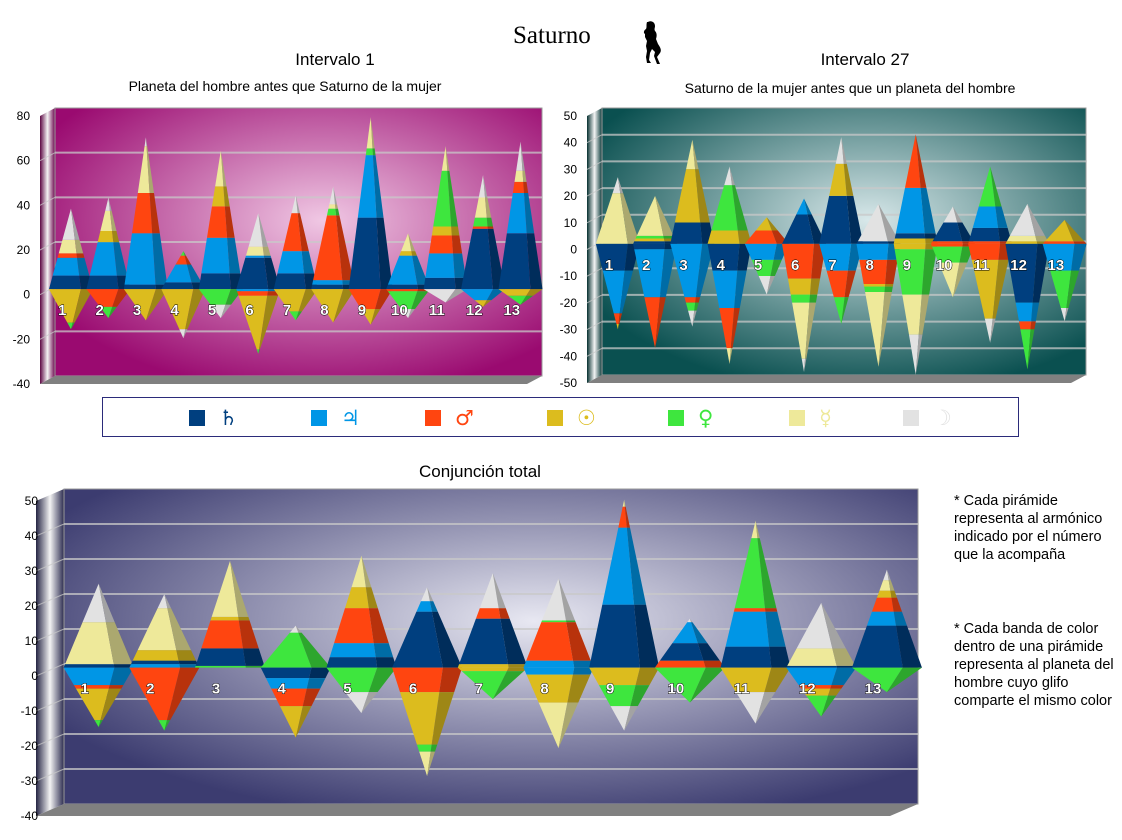  Describe the element at coordinates (865, 59) in the screenshot. I see `chart2-title: Intervalo 27` at that location.